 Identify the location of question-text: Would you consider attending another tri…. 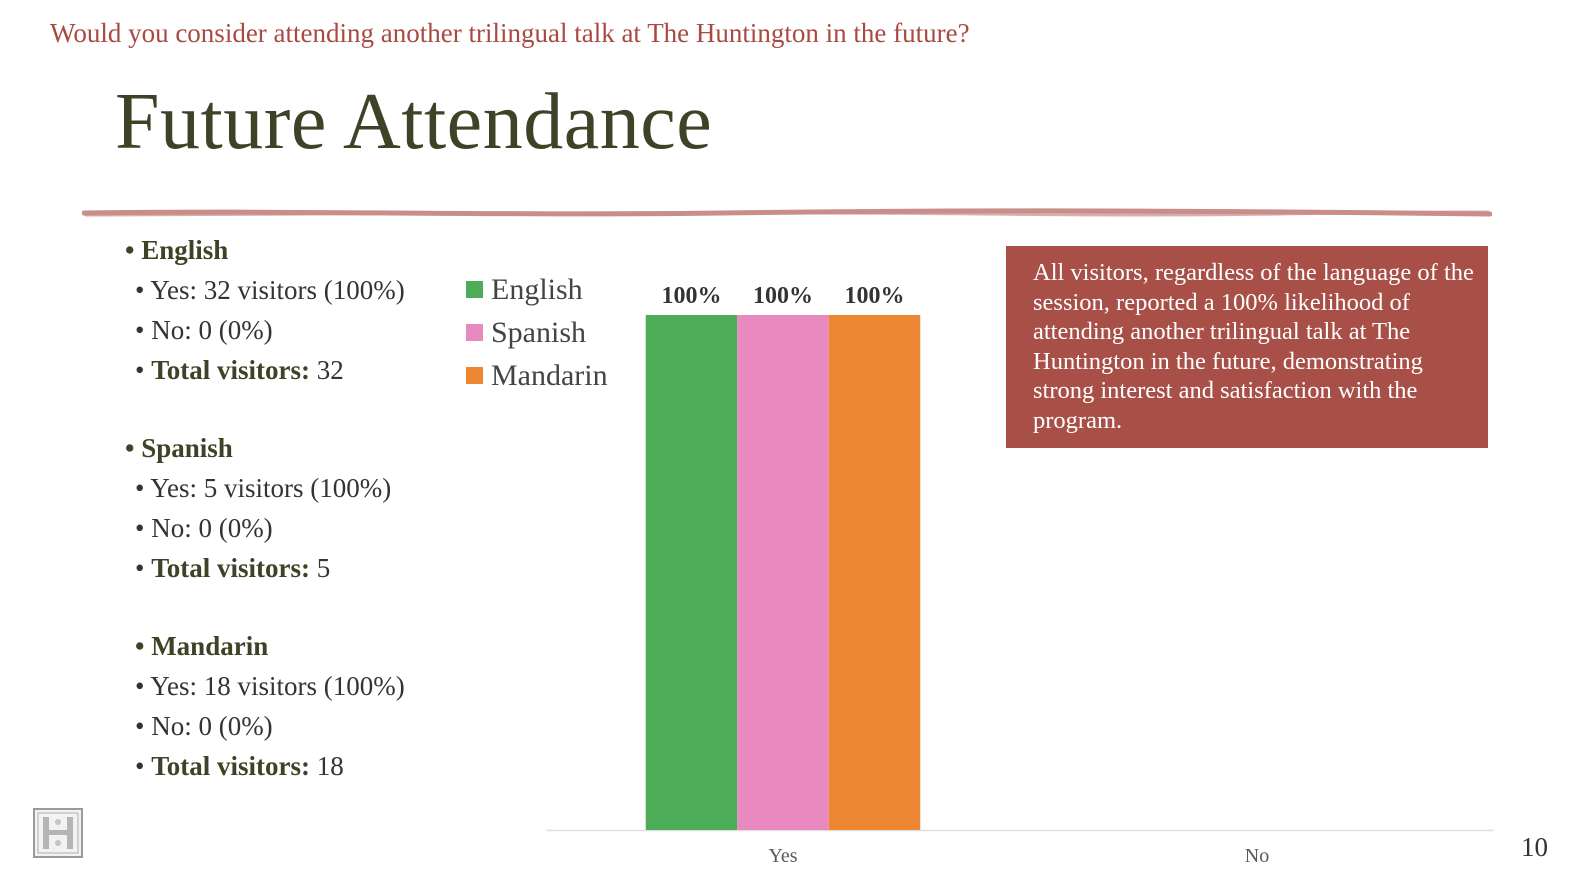
(510, 33).